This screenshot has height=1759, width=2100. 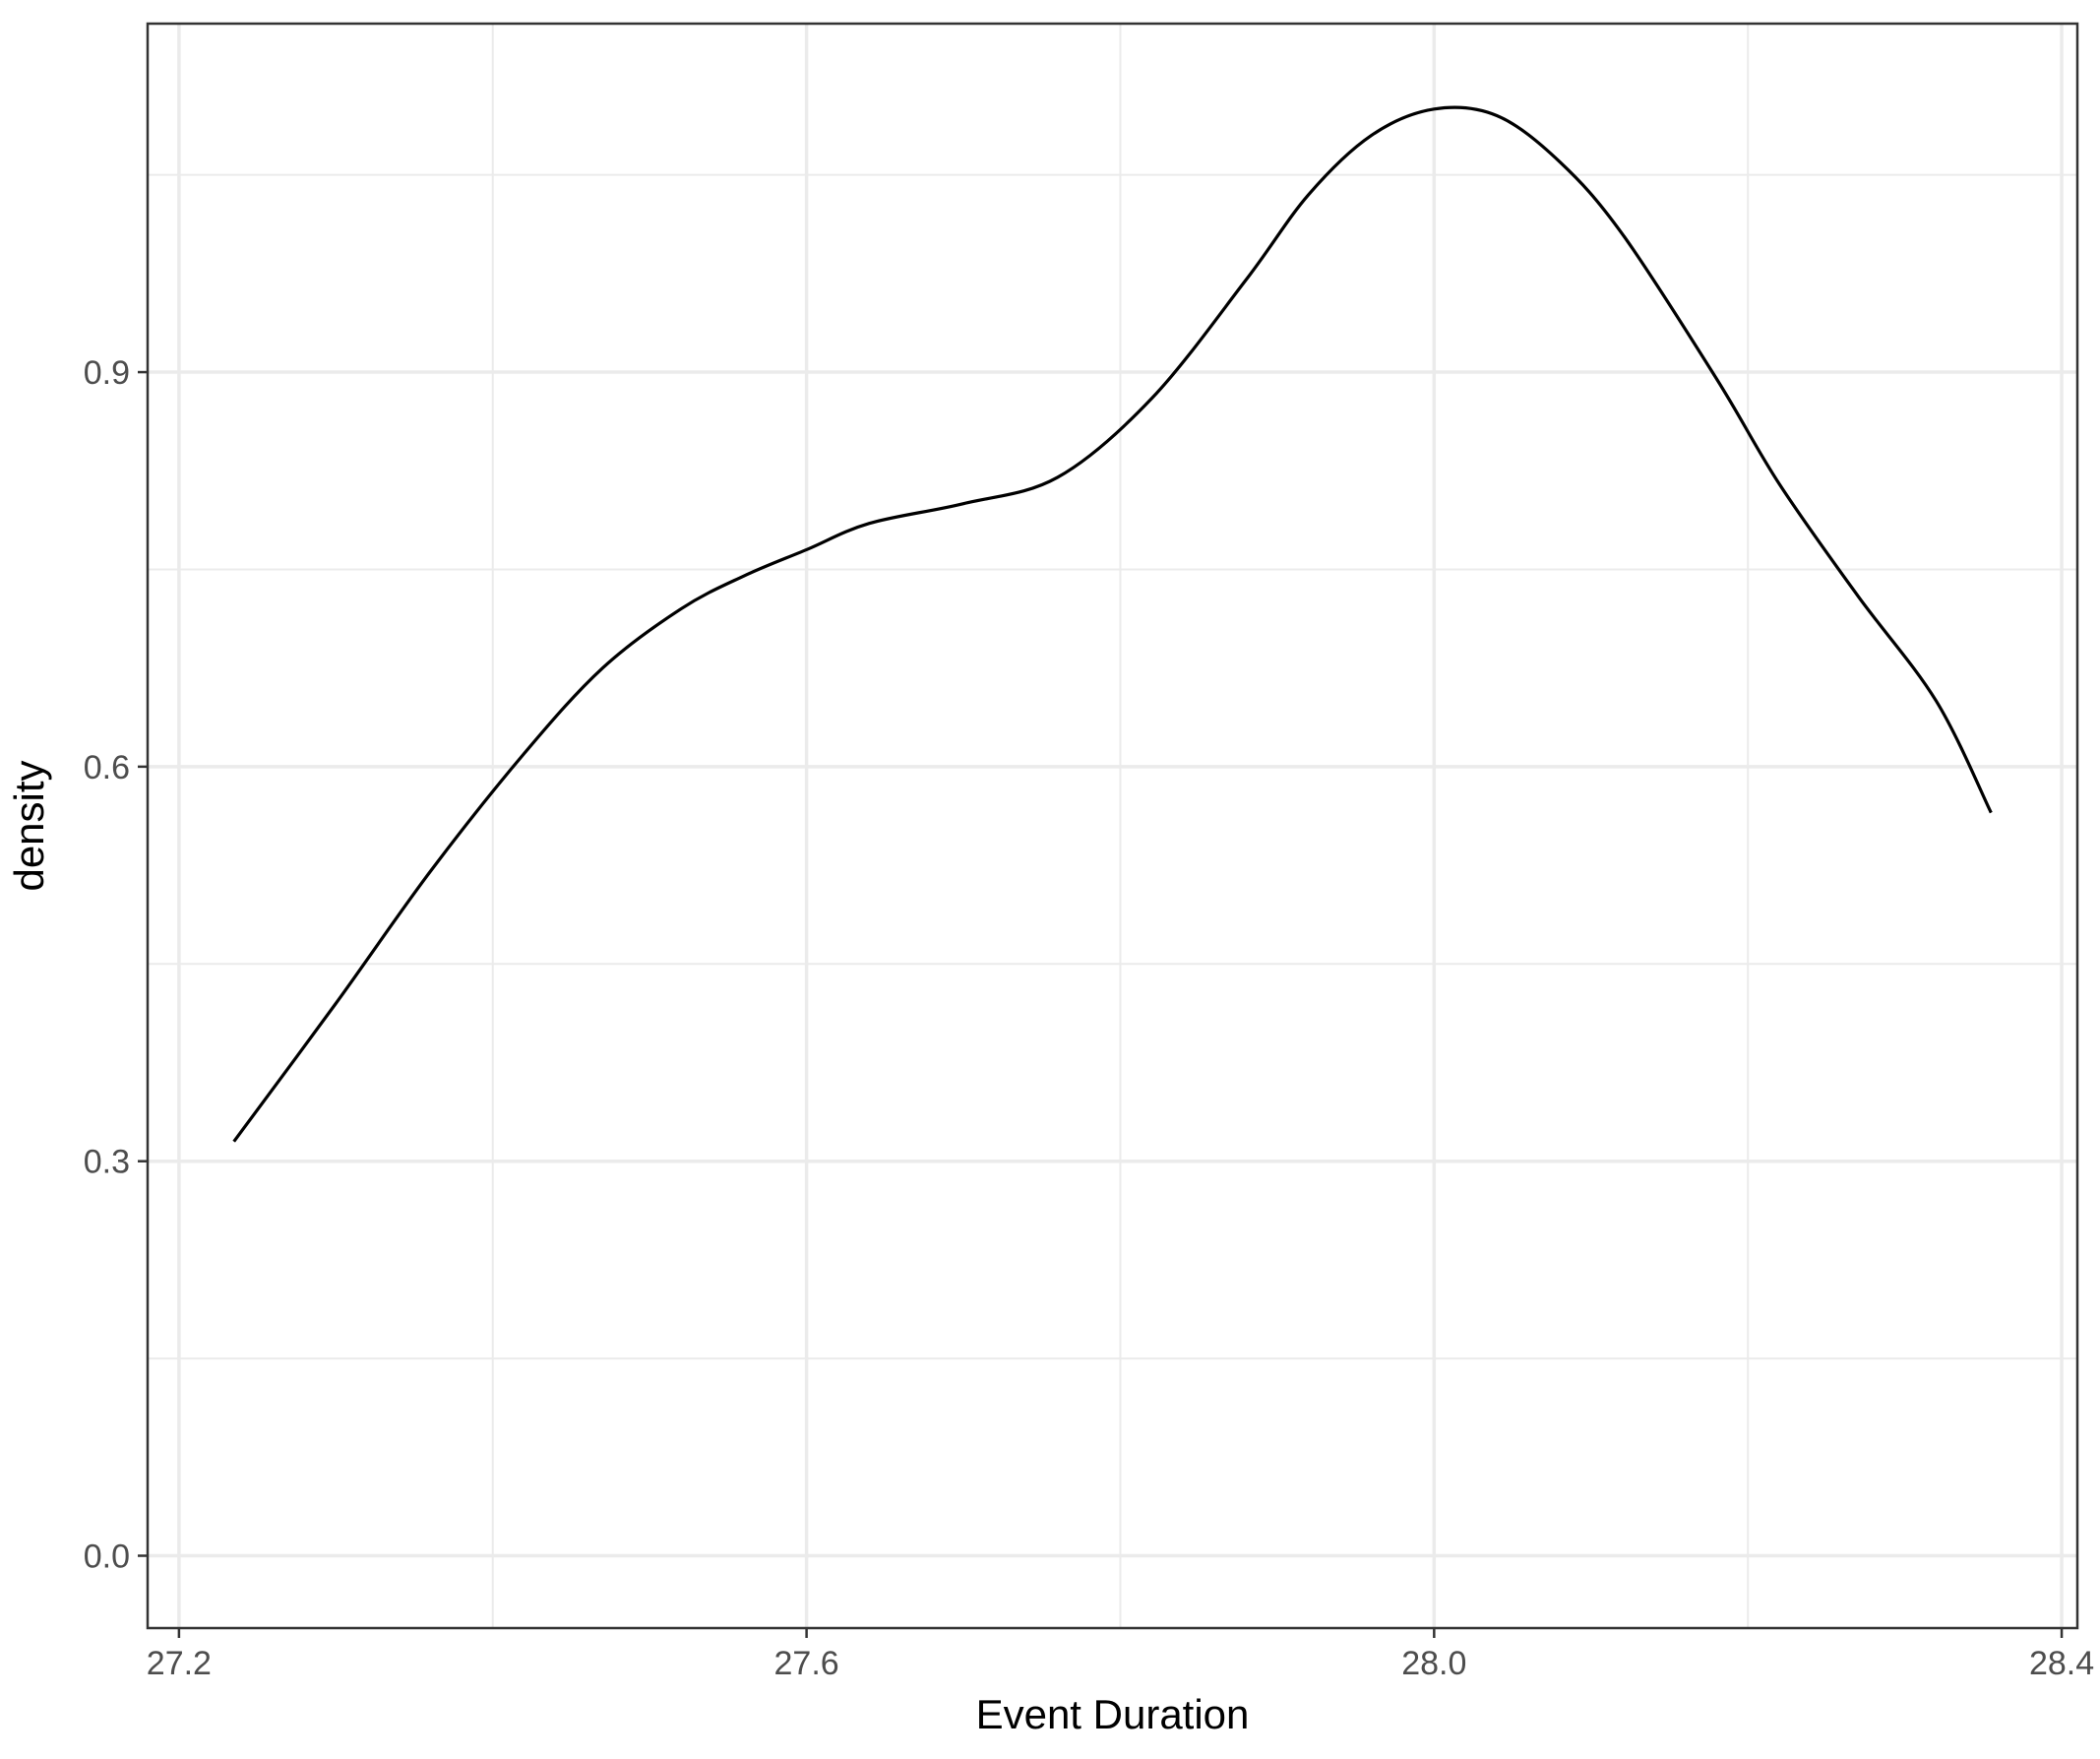 I want to click on x-axis-title: Event Duration, so click(x=1113, y=1714).